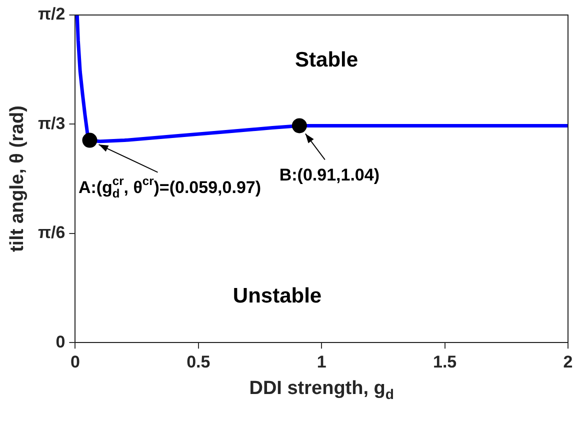  I want to click on annotation: Unstable, so click(277, 296).